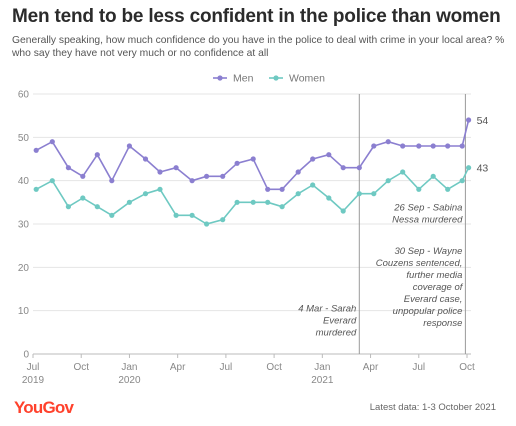 The width and height of the screenshot is (516, 426). What do you see at coordinates (427, 220) in the screenshot?
I see `annotation-text: Nessa murdered` at bounding box center [427, 220].